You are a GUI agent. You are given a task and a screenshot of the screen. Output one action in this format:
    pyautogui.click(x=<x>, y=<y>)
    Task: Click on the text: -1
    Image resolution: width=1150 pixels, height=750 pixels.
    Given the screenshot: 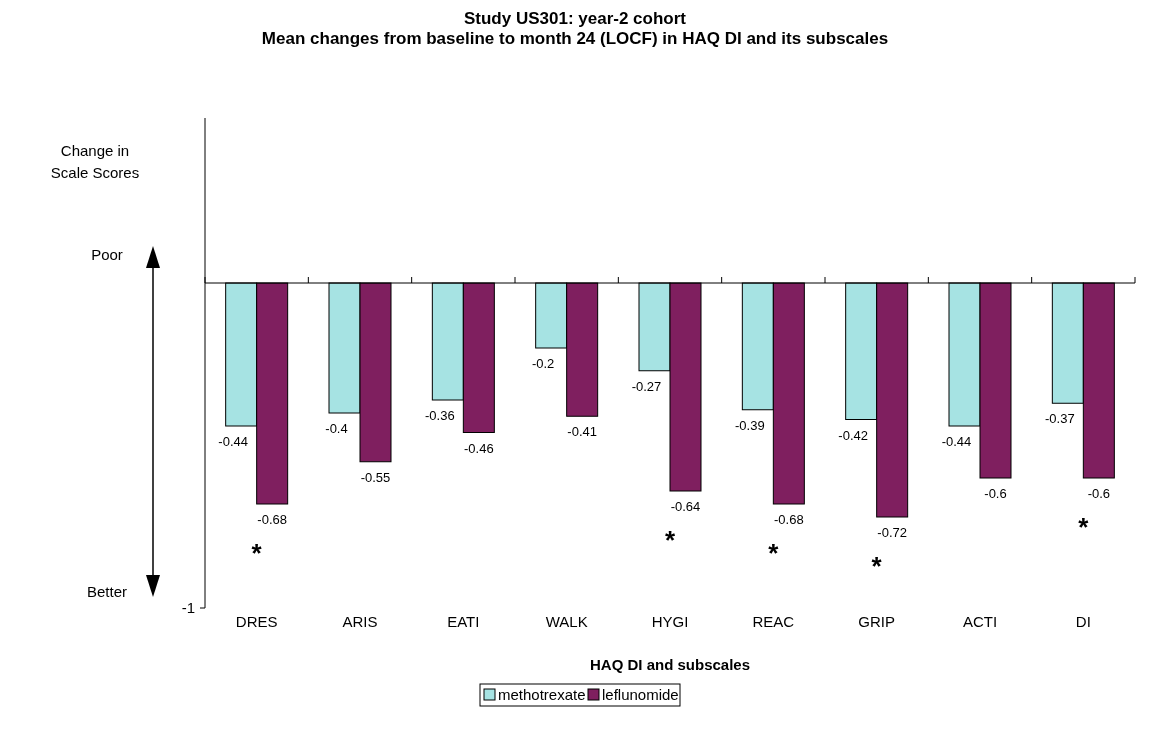 What is the action you would take?
    pyautogui.click(x=188, y=607)
    